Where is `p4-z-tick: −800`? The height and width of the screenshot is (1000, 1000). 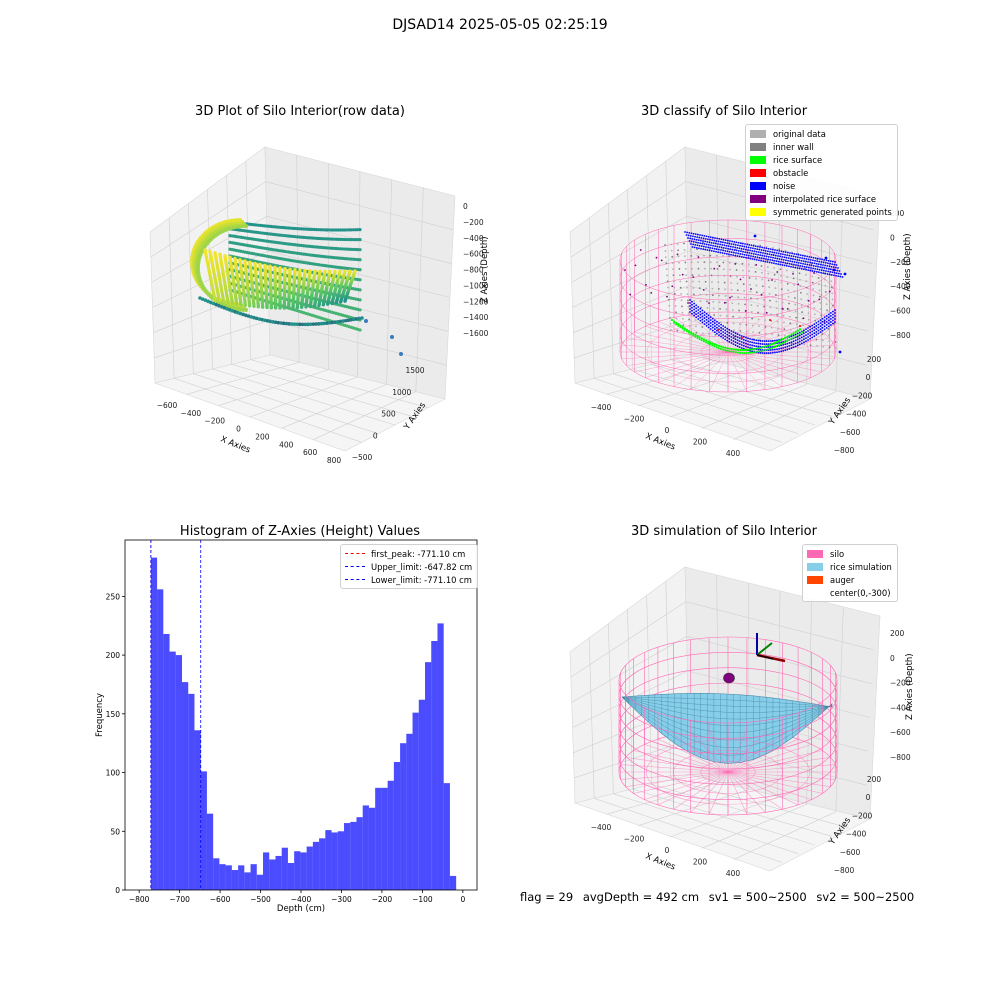 p4-z-tick: −800 is located at coordinates (900, 757).